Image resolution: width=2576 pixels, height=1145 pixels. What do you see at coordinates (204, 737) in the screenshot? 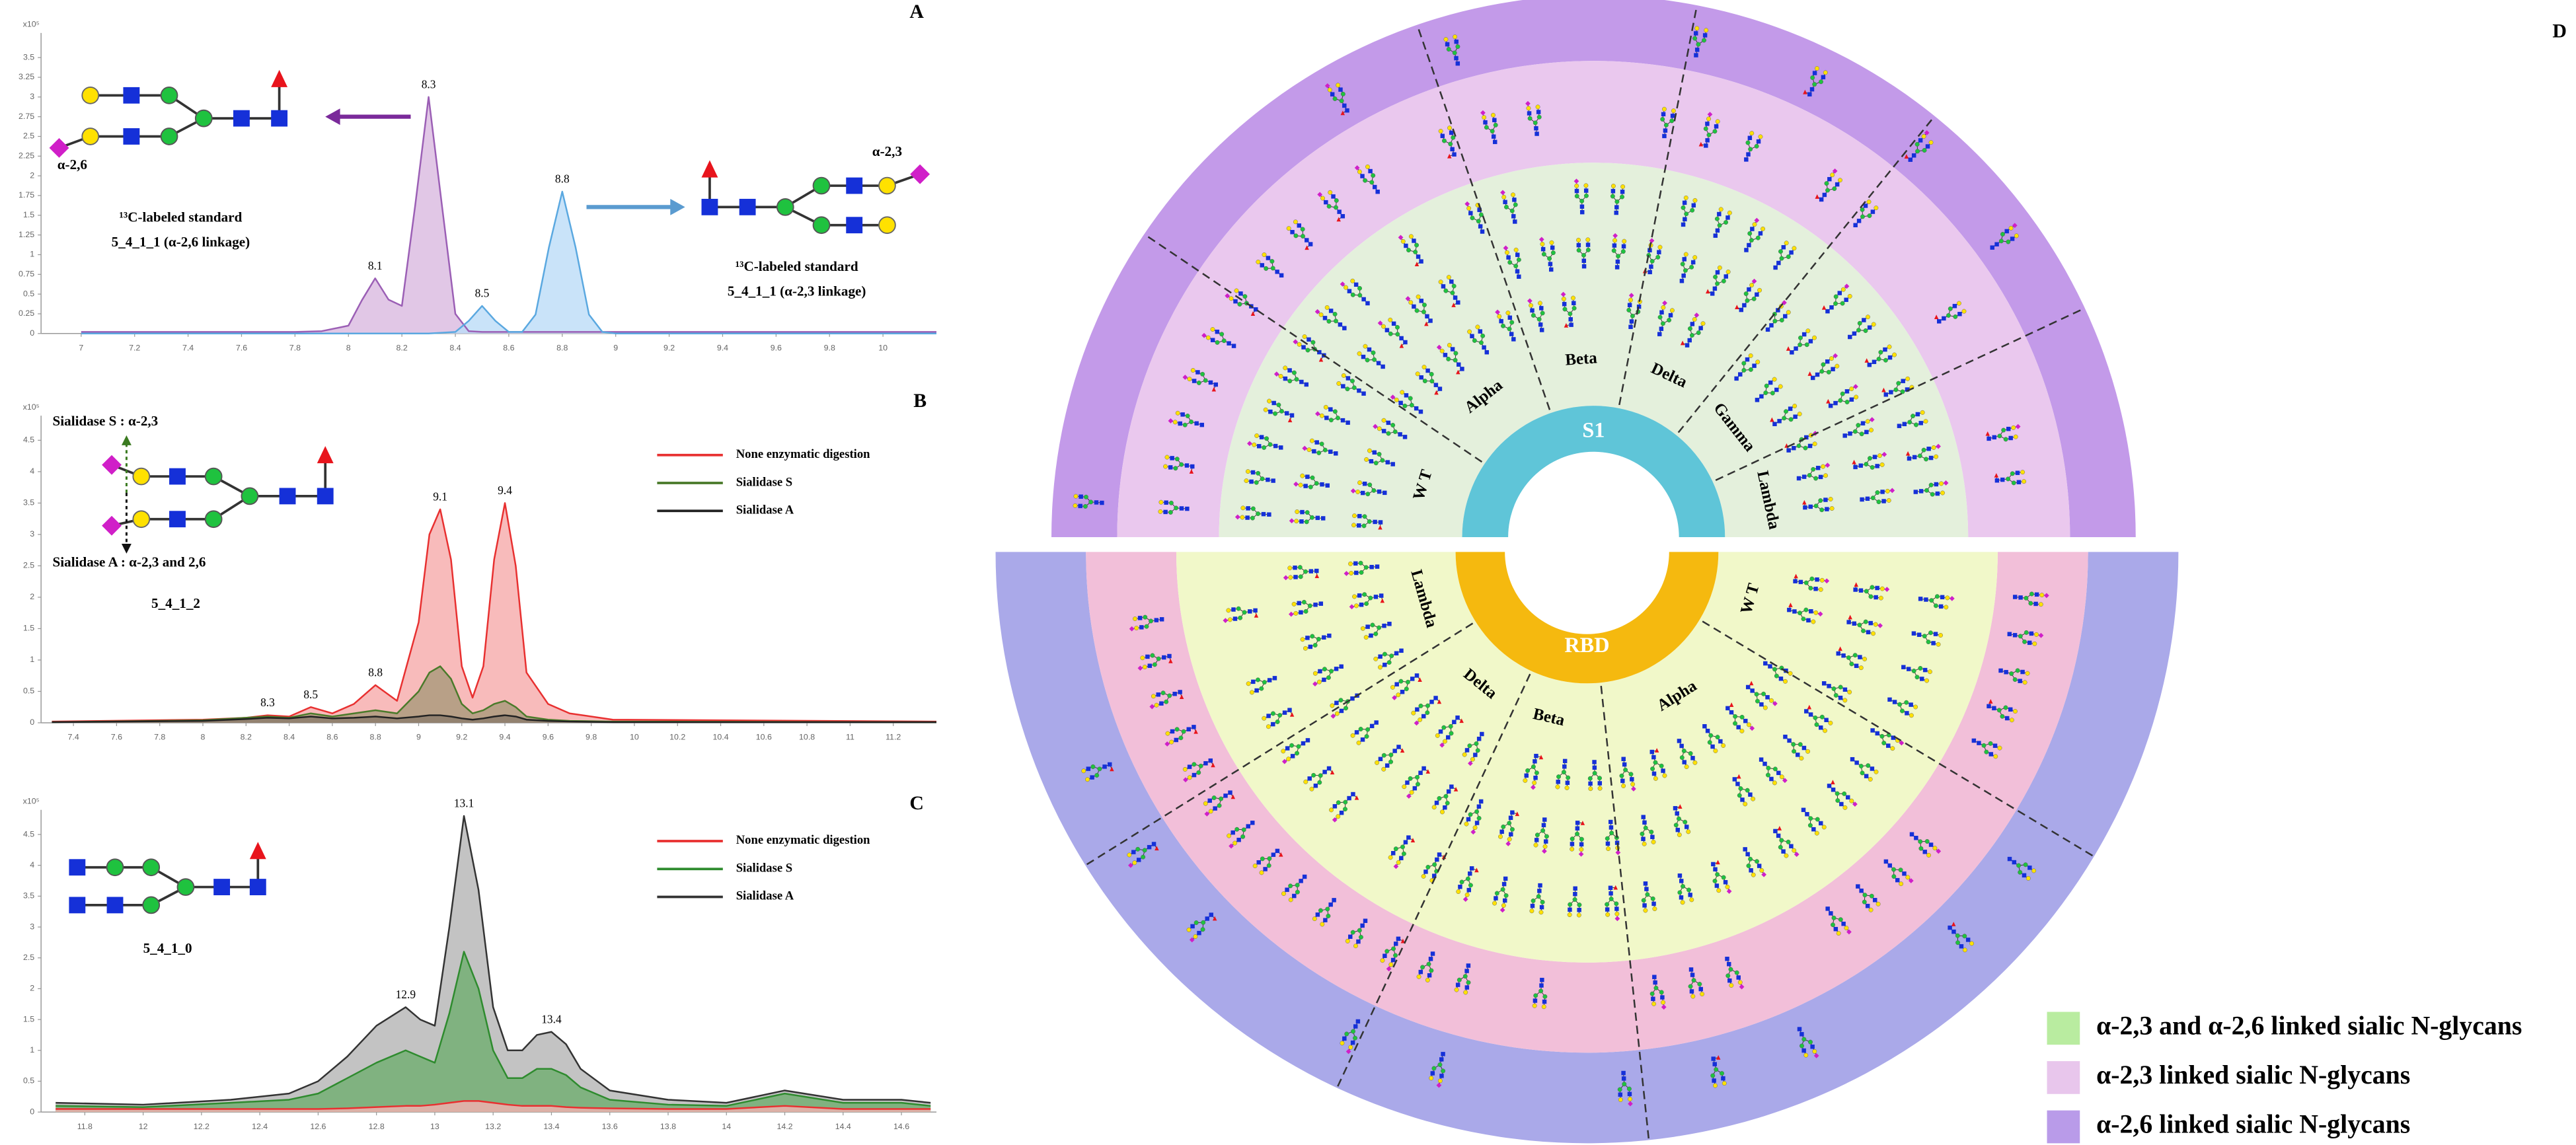
I see `x-tick-label: 8` at bounding box center [204, 737].